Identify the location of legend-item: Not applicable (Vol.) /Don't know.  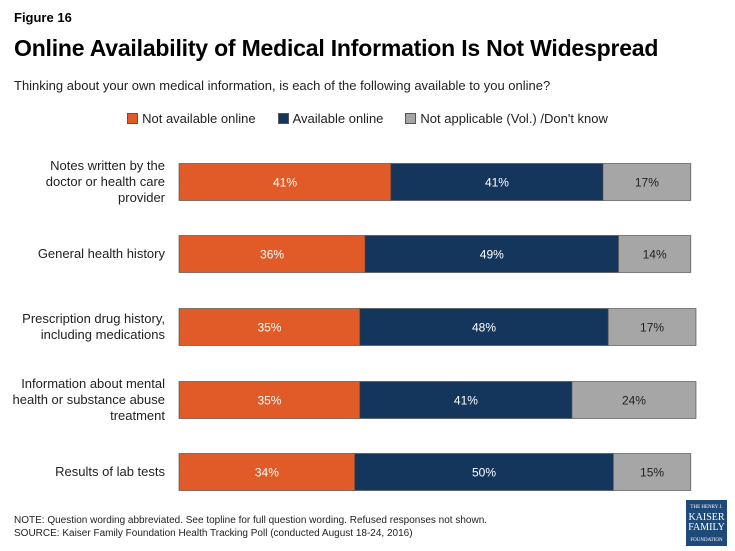
(506, 118).